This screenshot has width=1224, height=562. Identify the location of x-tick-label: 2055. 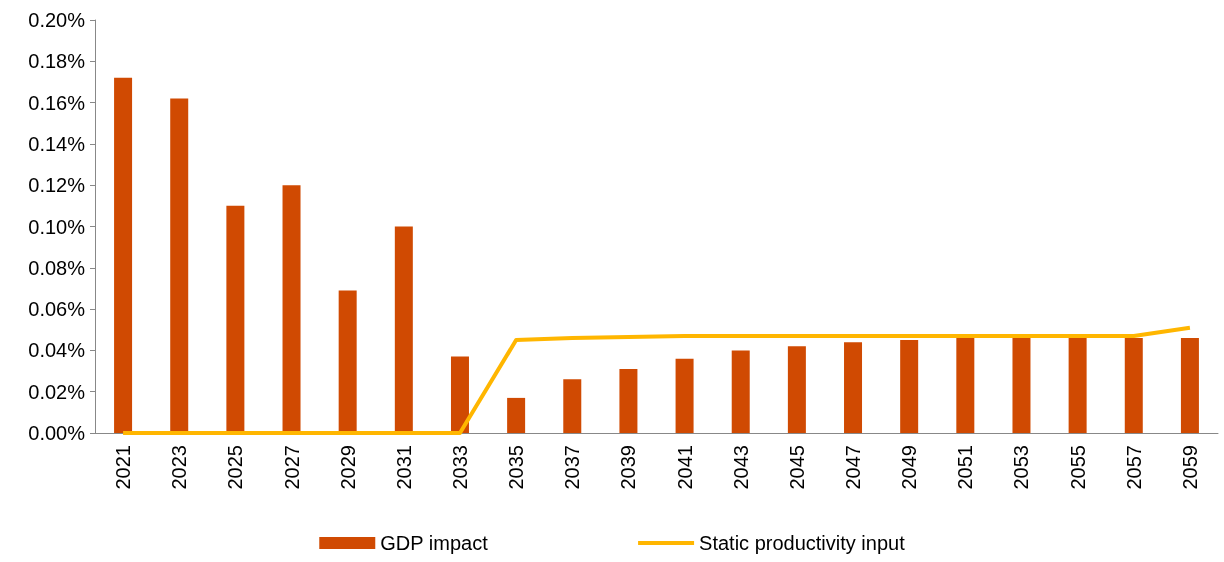
(1077, 467).